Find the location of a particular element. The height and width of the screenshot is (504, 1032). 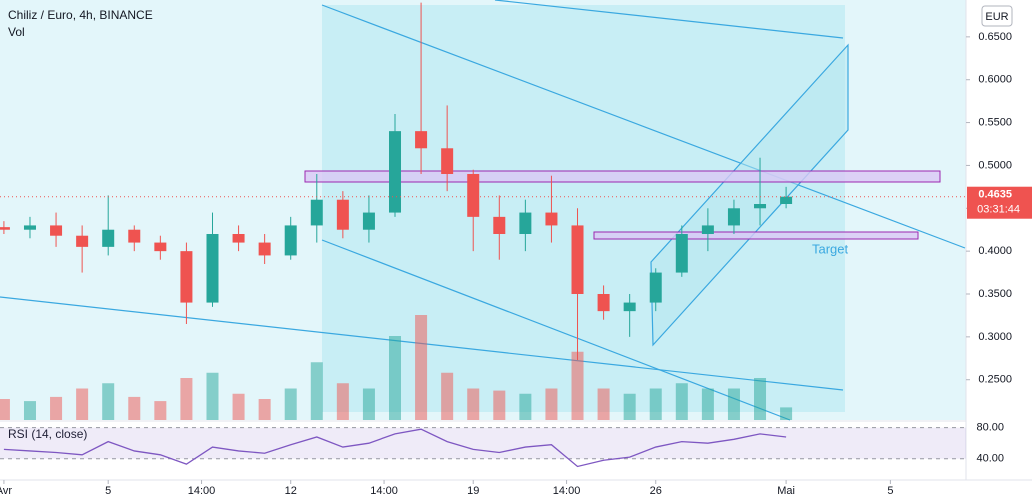

ascending-channel is located at coordinates (749, 195).